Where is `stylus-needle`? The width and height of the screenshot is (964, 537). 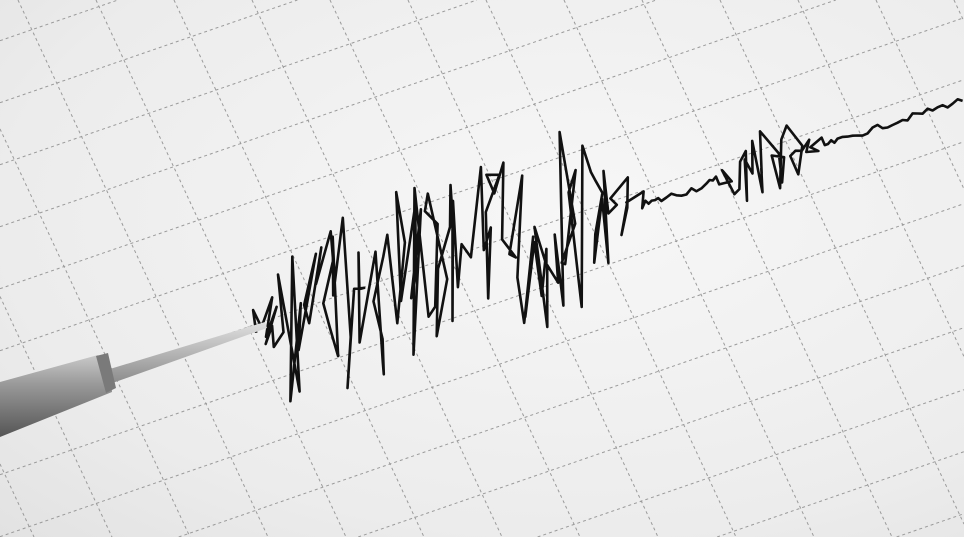
stylus-needle is located at coordinates (183, 354).